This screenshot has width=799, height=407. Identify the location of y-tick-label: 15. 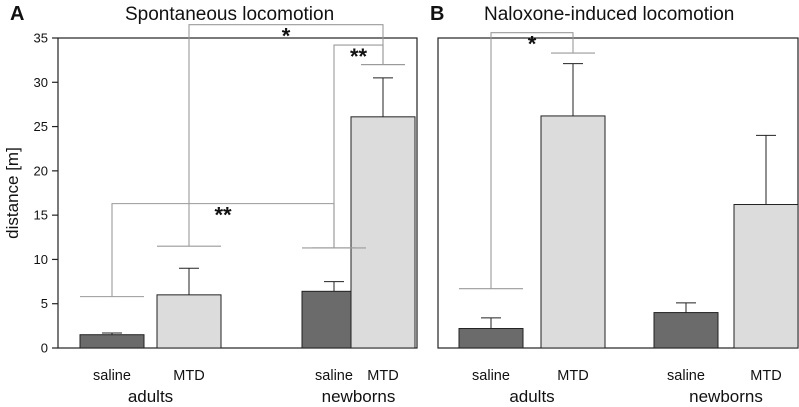
(41, 215).